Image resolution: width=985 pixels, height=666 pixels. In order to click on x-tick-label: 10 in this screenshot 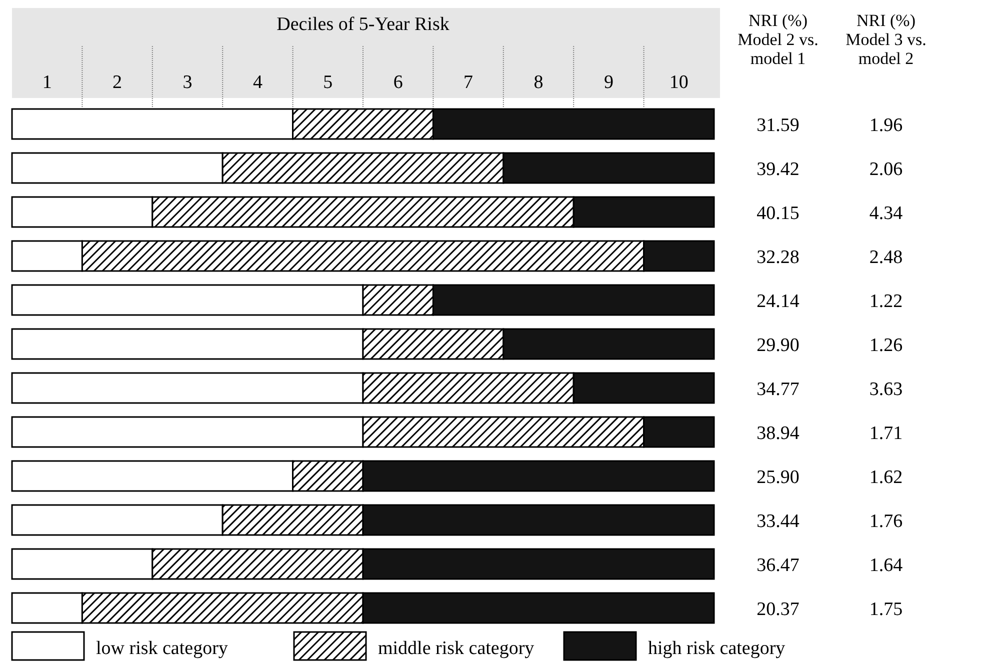, I will do `click(678, 82)`.